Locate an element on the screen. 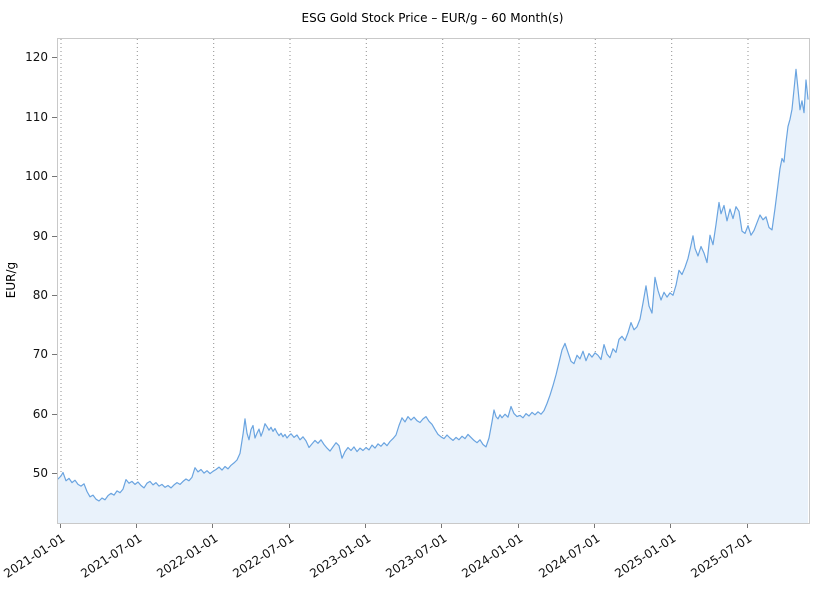 Image resolution: width=830 pixels, height=600 pixels. y-tick-label: 120 is located at coordinates (36, 57).